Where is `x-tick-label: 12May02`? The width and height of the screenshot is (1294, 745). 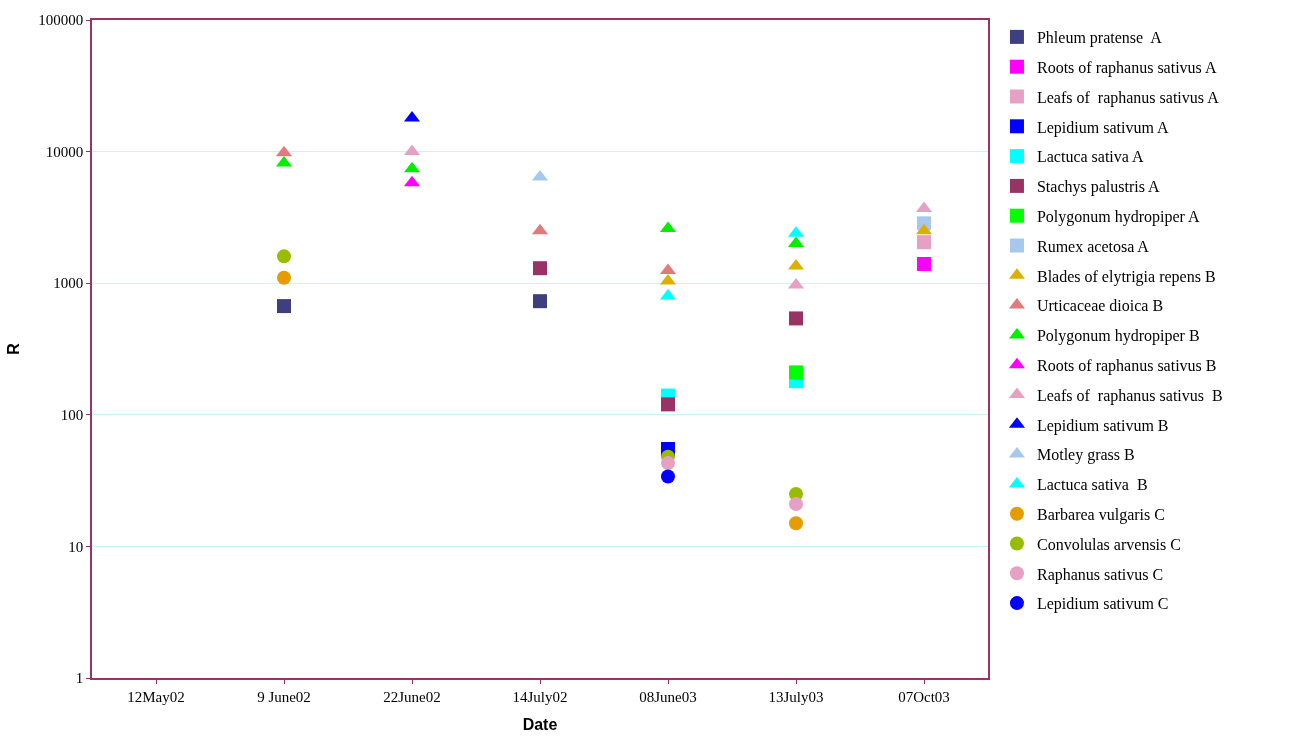
x-tick-label: 12May02 is located at coordinates (156, 696).